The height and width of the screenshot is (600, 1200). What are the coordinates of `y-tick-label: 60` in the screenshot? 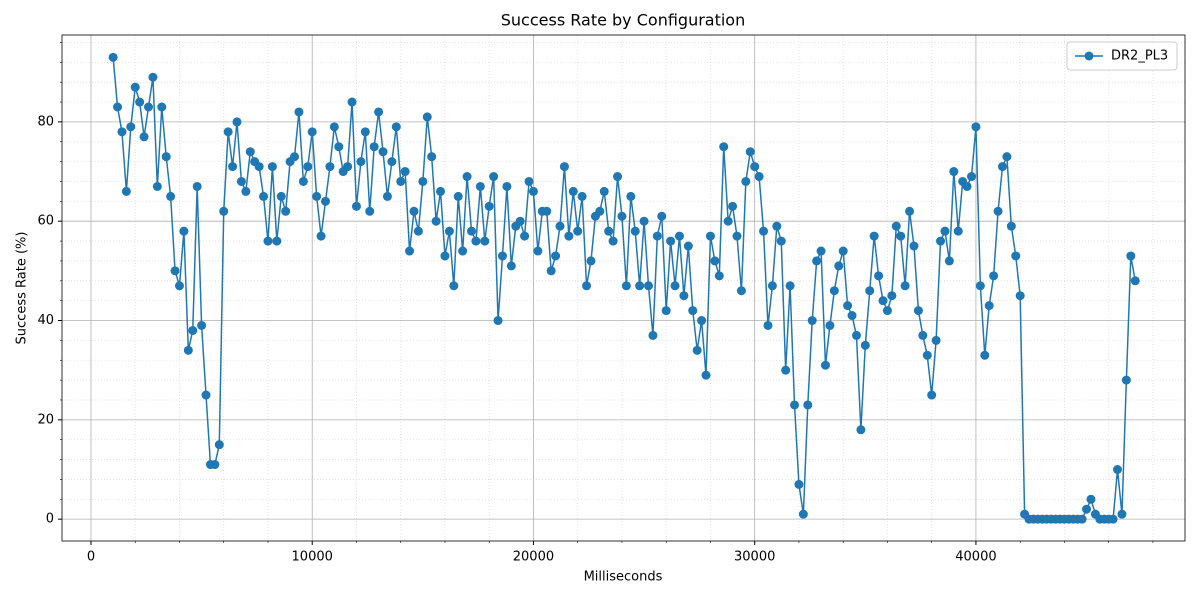 It's located at (45, 221).